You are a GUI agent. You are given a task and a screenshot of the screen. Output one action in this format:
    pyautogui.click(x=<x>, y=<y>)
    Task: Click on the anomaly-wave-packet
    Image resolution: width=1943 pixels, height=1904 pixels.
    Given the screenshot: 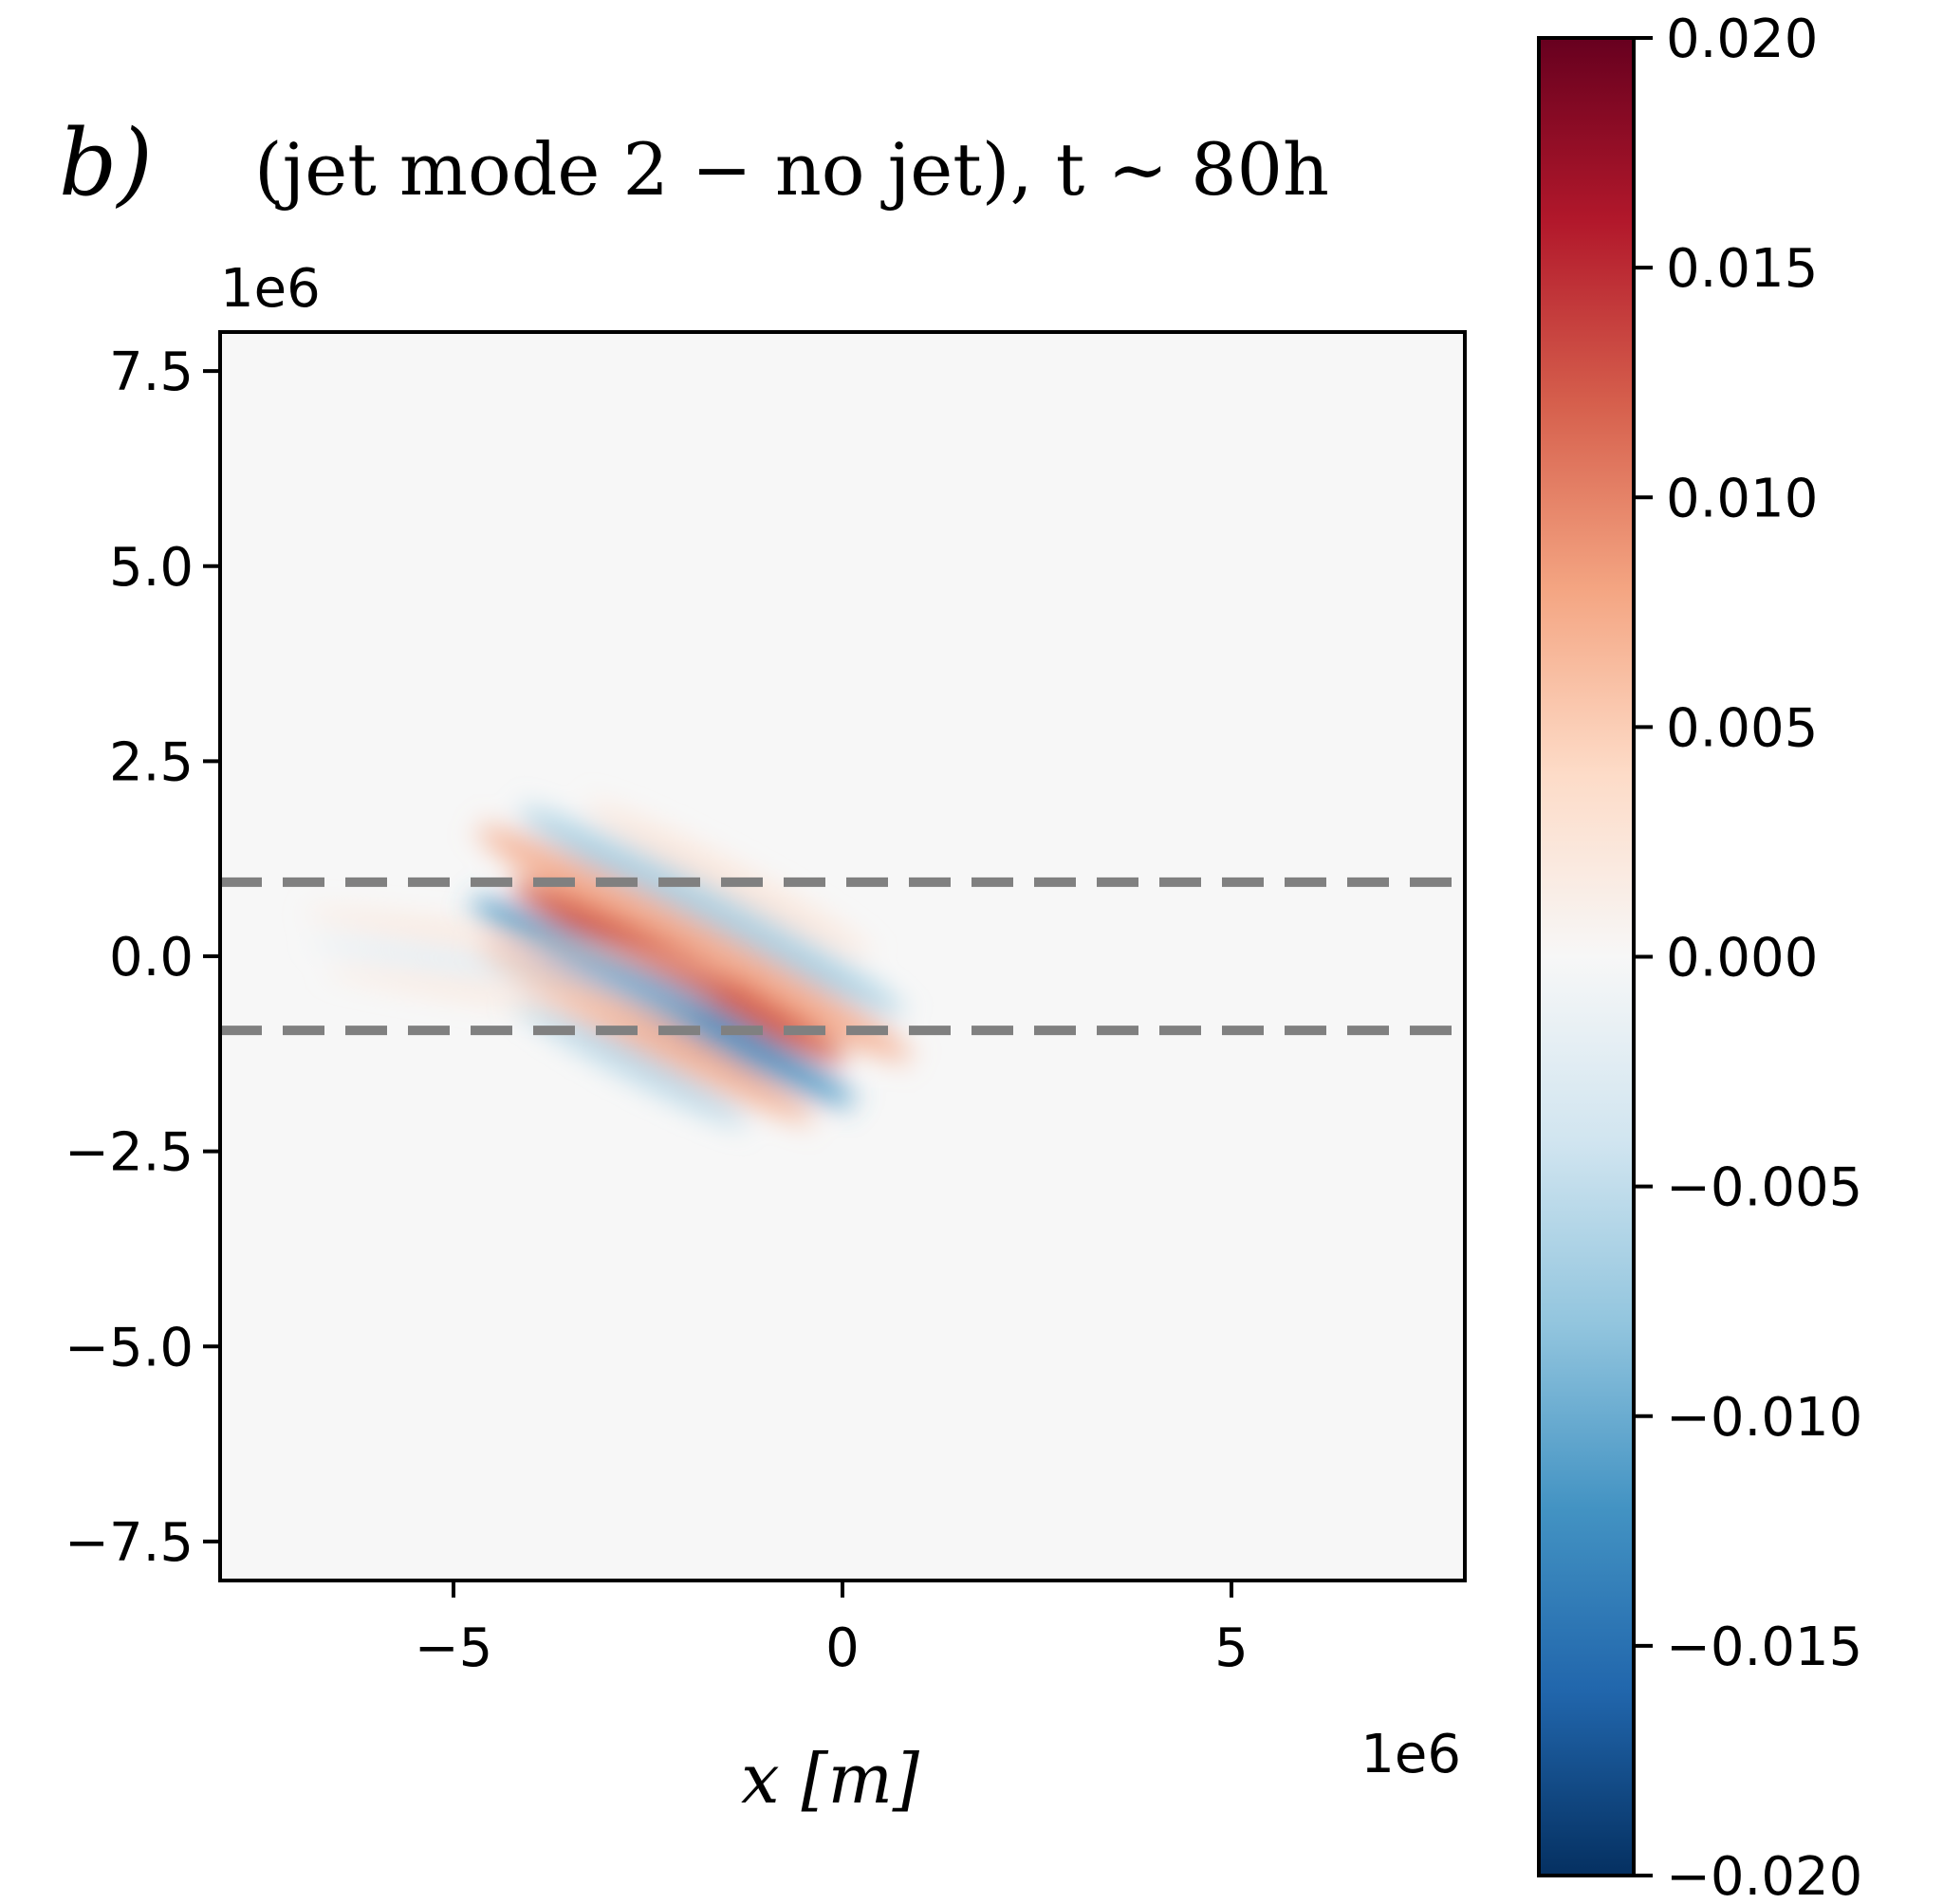 What is the action you would take?
    pyautogui.click(x=609, y=964)
    